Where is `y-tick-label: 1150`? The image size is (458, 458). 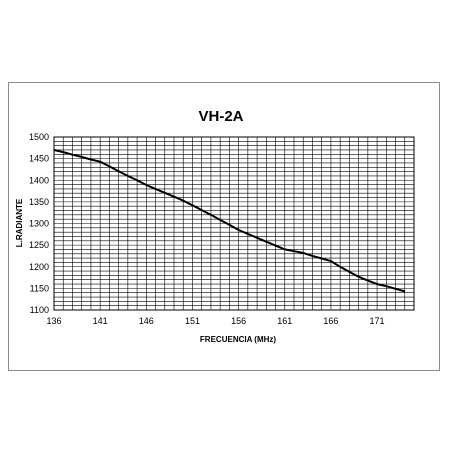
y-tick-label: 1150 is located at coordinates (39, 288).